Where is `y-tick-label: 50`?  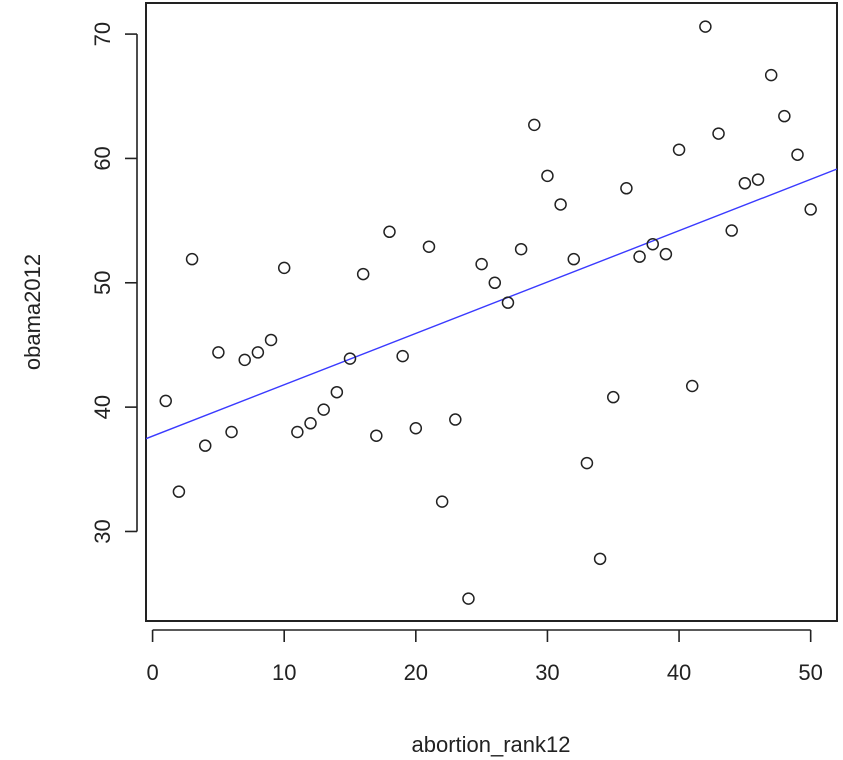 y-tick-label: 50 is located at coordinates (102, 283).